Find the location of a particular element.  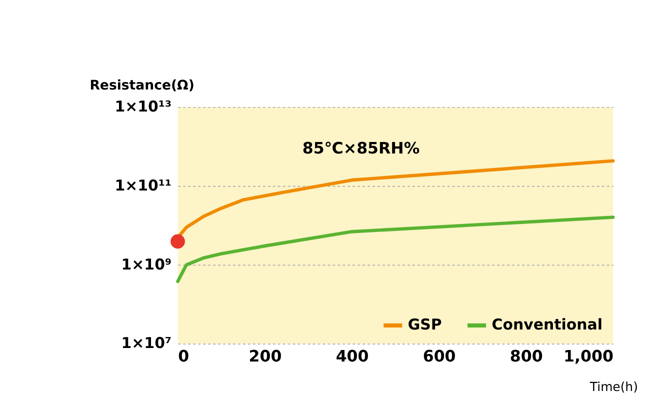

x-tick-label: 400 is located at coordinates (352, 356).